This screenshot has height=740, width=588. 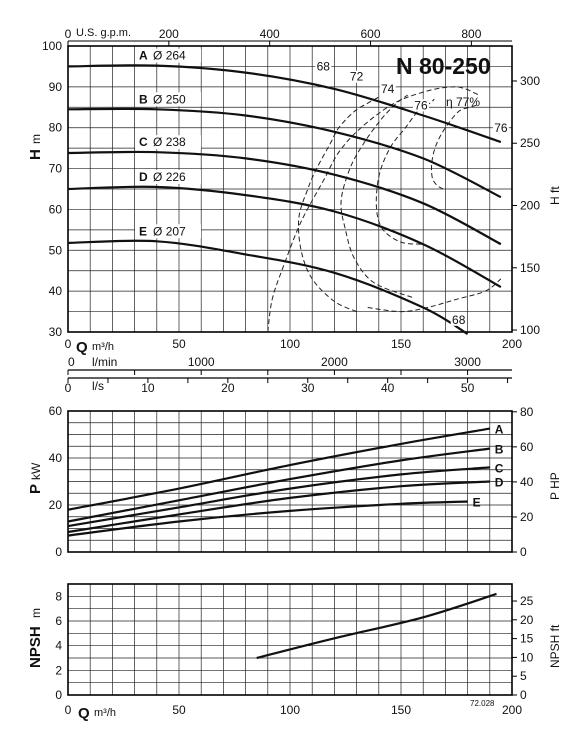 I want to click on impeller-label-e: E, so click(x=143, y=231).